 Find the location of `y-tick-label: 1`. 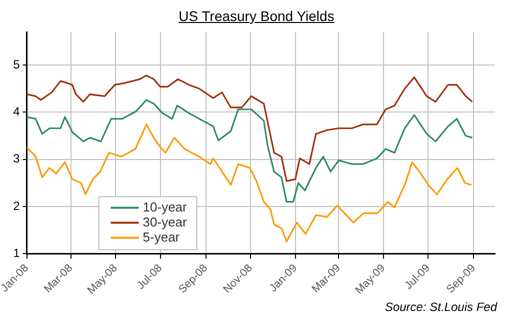

y-tick-label: 1 is located at coordinates (16, 253).